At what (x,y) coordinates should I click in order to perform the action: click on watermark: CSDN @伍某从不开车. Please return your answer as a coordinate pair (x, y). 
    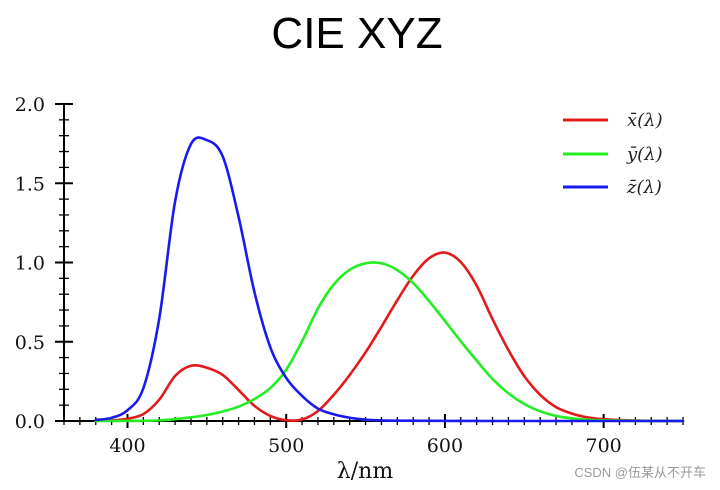
    Looking at the image, I should click on (640, 472).